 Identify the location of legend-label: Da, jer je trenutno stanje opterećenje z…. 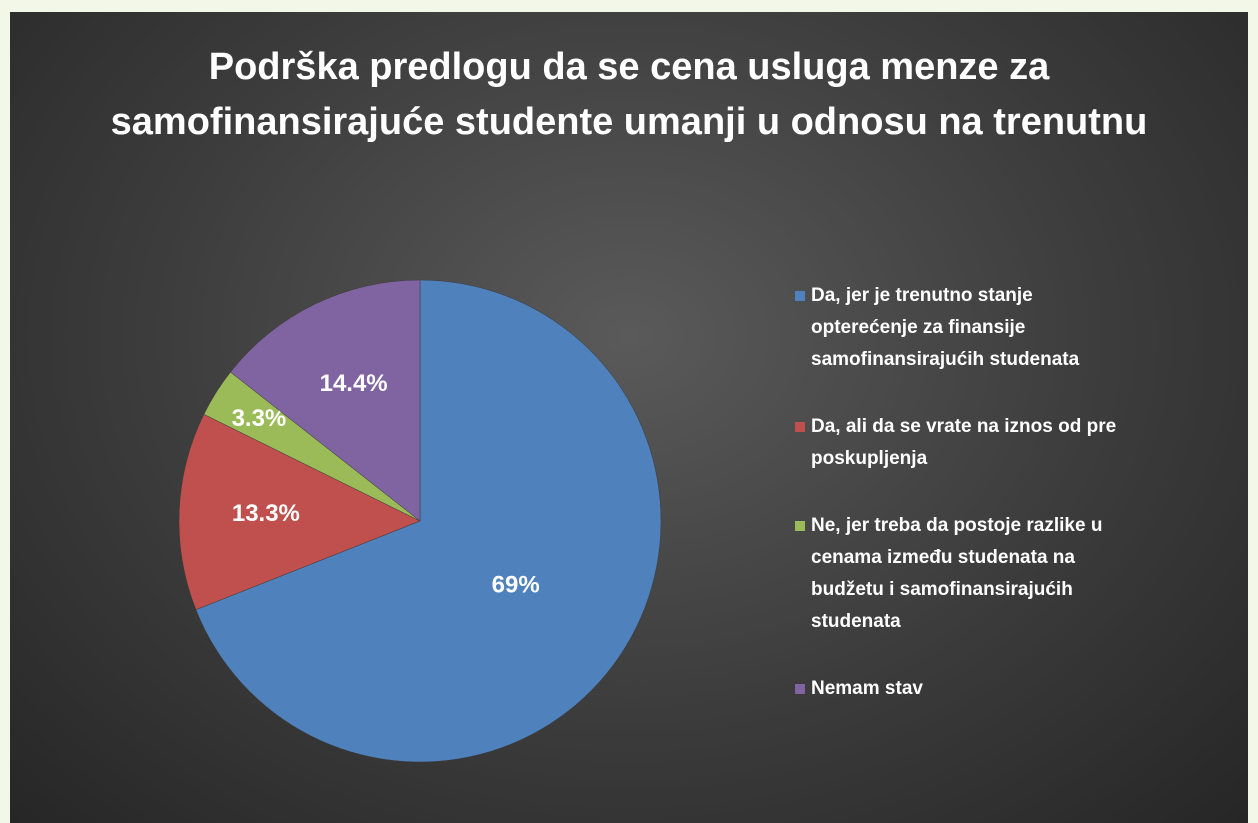
(945, 327).